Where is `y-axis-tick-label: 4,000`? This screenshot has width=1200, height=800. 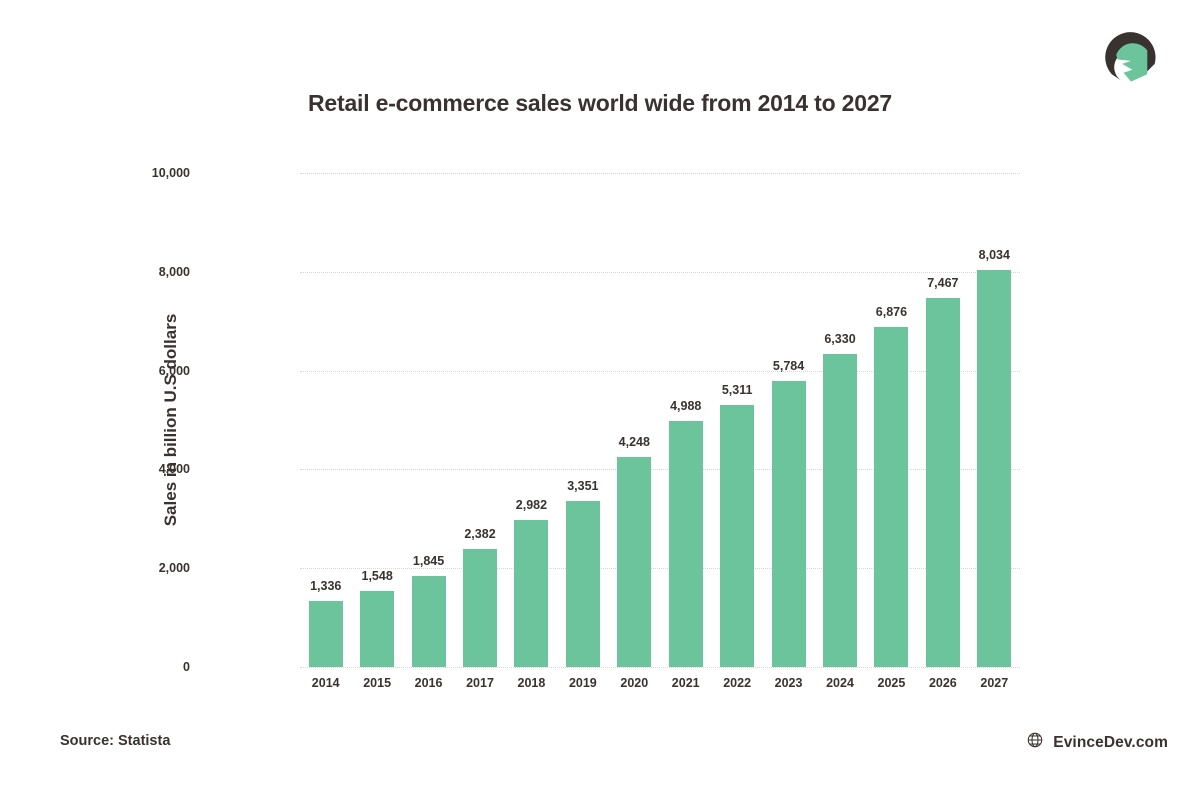 y-axis-tick-label: 4,000 is located at coordinates (174, 469).